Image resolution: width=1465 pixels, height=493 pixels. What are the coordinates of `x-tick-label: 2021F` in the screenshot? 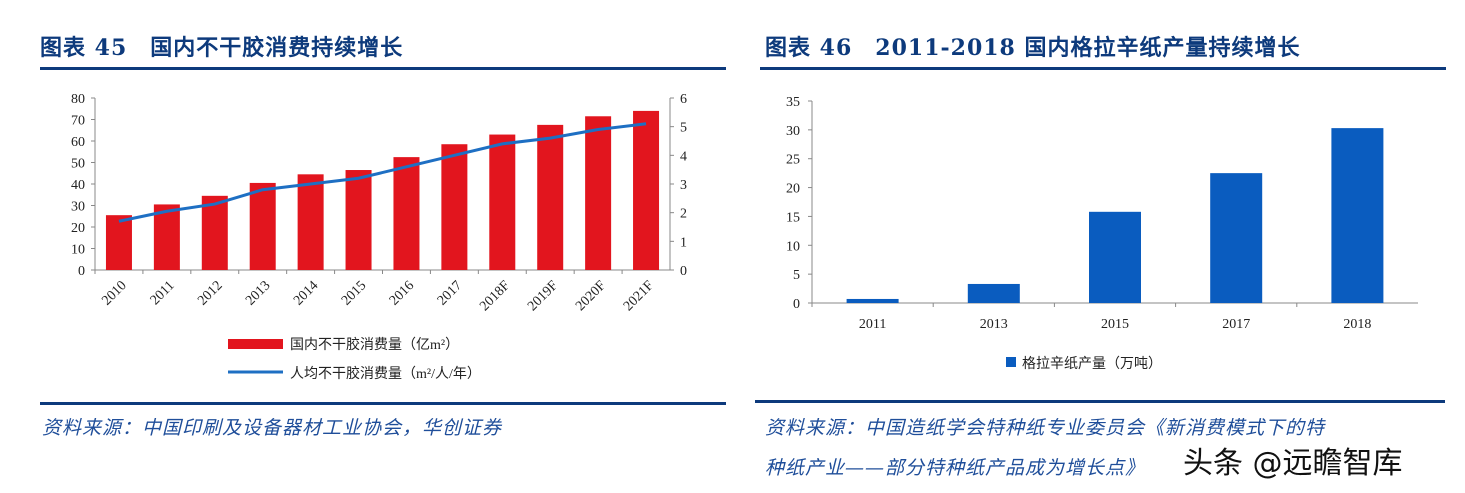 It's located at (639, 296).